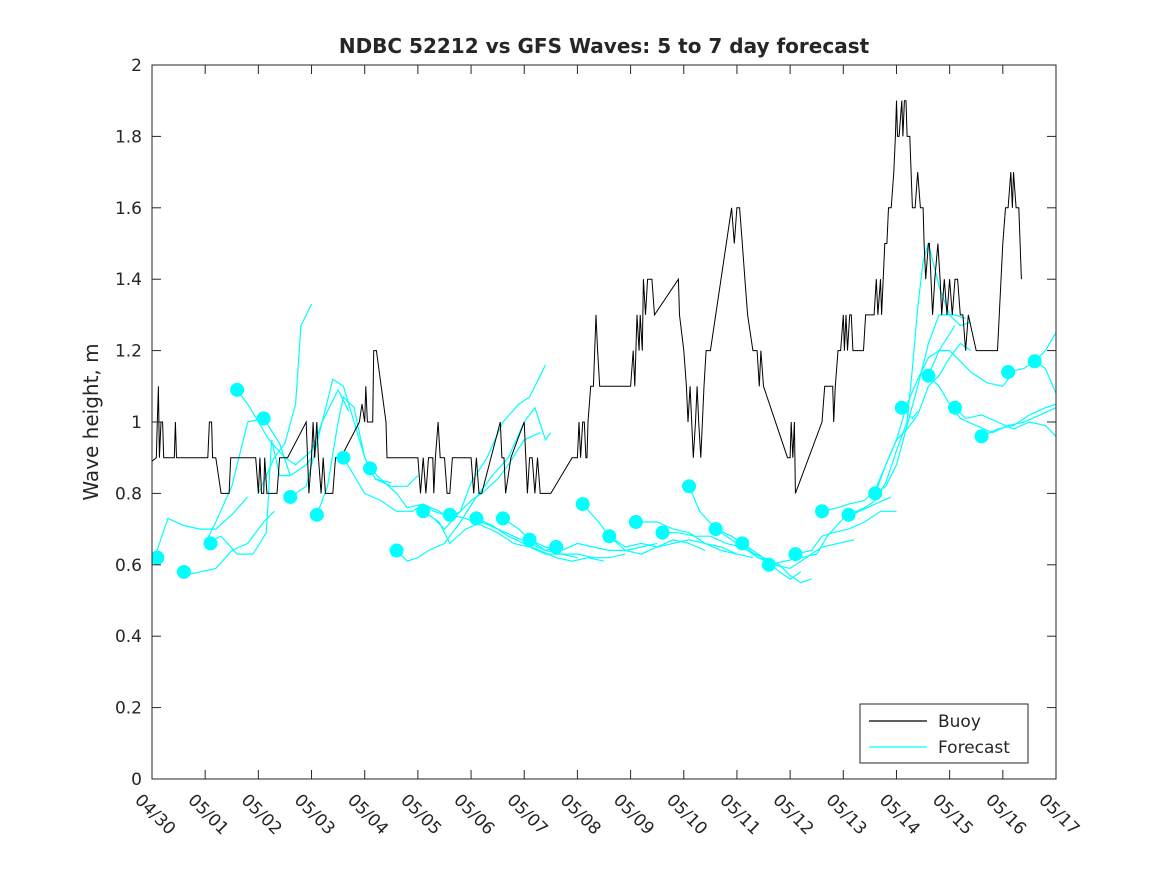  I want to click on legend-label-forecast: Forecast, so click(974, 748).